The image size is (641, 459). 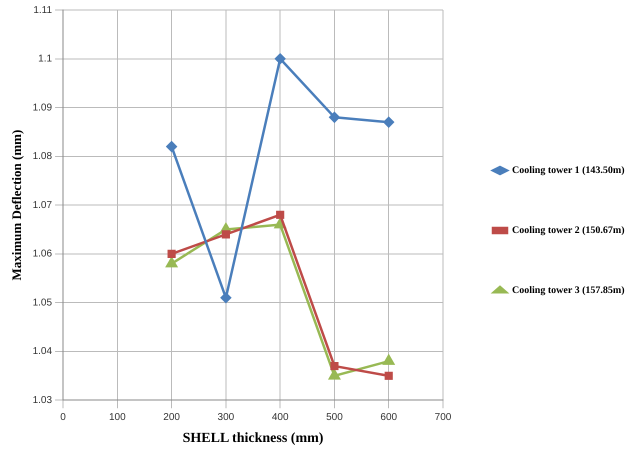 What do you see at coordinates (253, 438) in the screenshot?
I see `x-axis-title: SHELL thickness (mm)` at bounding box center [253, 438].